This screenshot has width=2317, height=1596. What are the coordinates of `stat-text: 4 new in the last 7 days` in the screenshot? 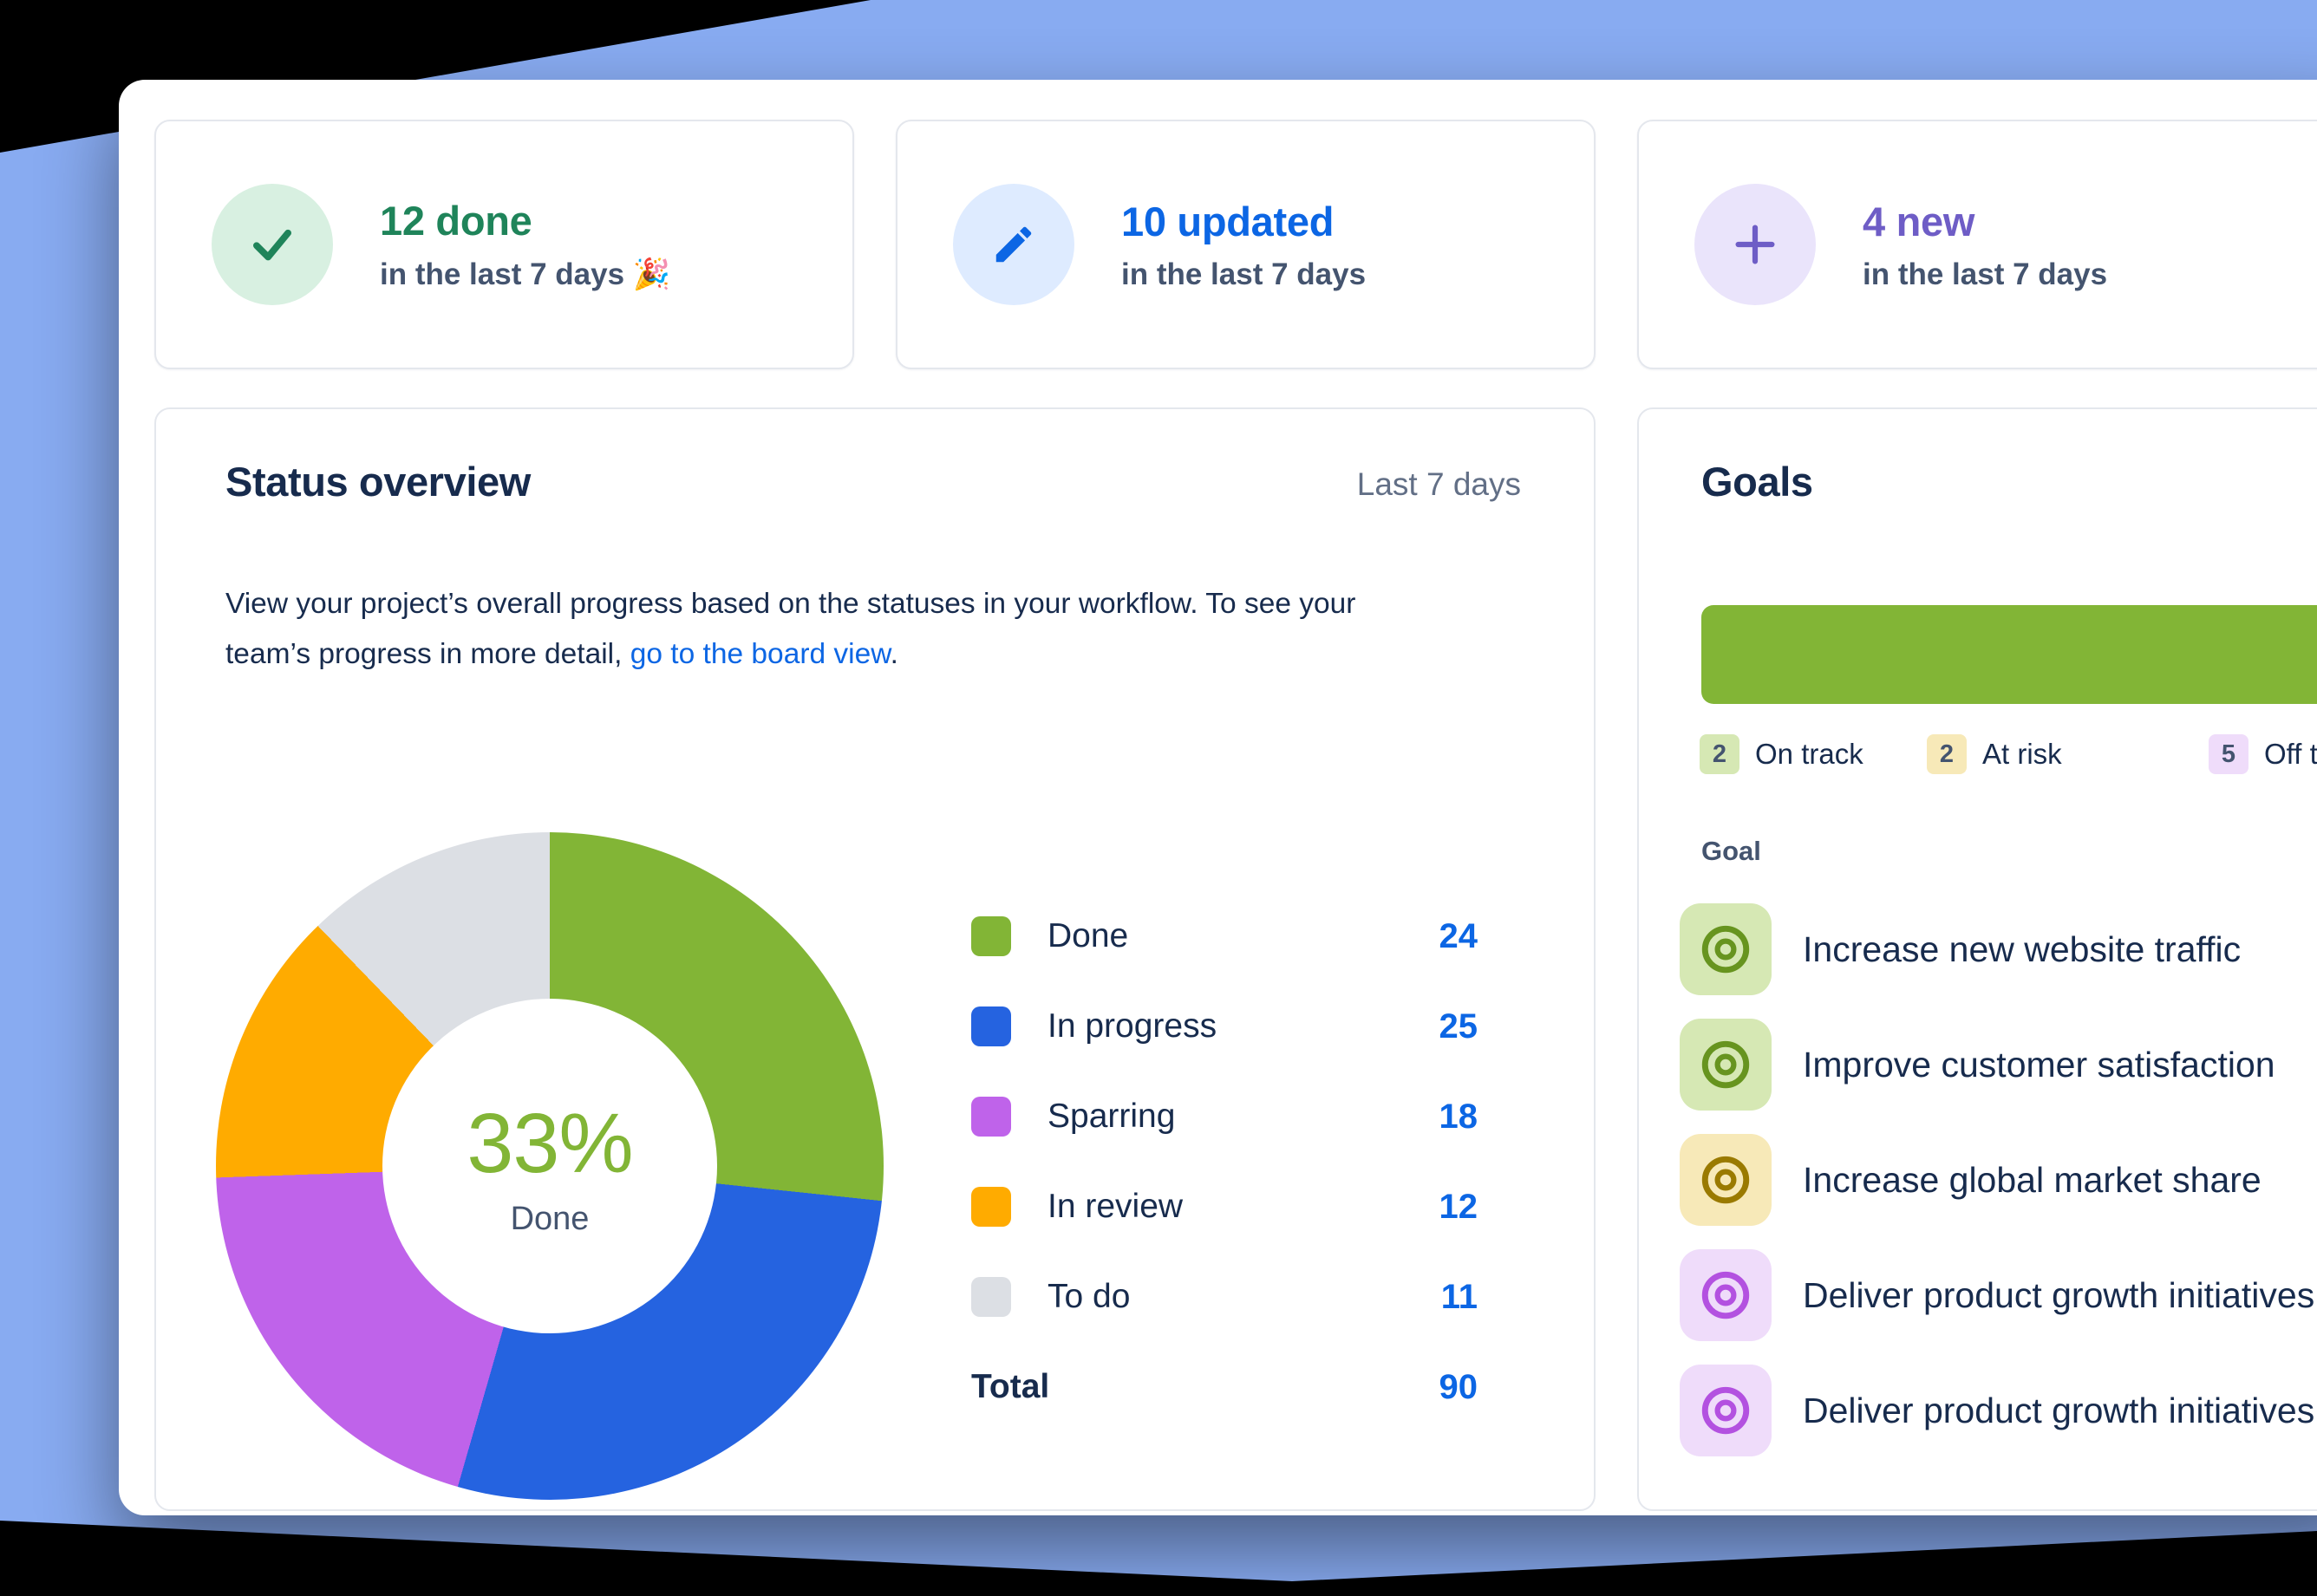 It's located at (1985, 245).